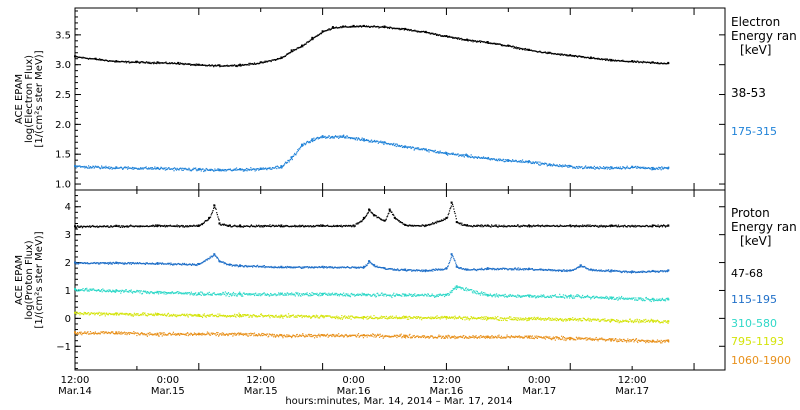 This screenshot has height=410, width=800. Describe the element at coordinates (63, 65) in the screenshot. I see `y-tick-label: 3.0` at that location.